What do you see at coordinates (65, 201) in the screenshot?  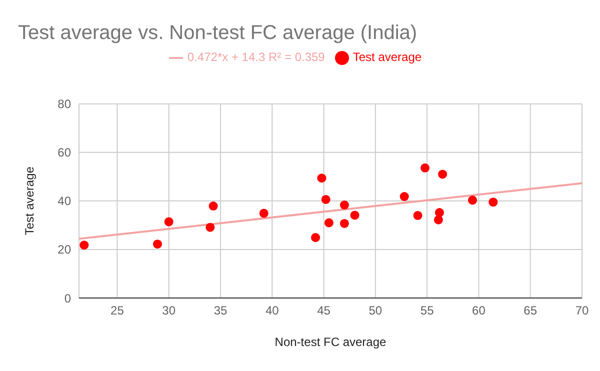 I see `y-tick-label: 40` at bounding box center [65, 201].